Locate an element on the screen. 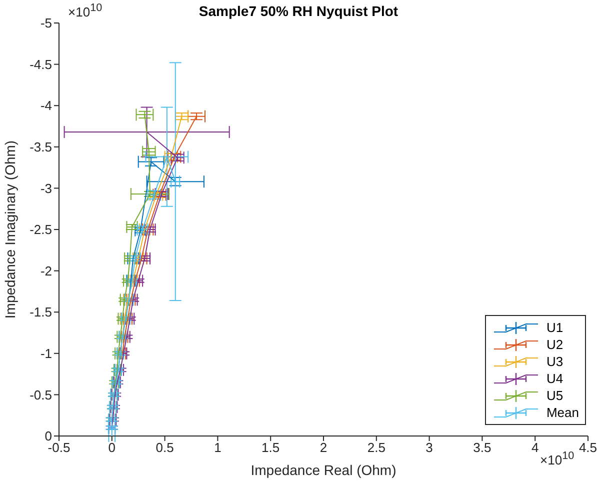 This screenshot has height=491, width=597. x-tick-label: 2 is located at coordinates (324, 448).